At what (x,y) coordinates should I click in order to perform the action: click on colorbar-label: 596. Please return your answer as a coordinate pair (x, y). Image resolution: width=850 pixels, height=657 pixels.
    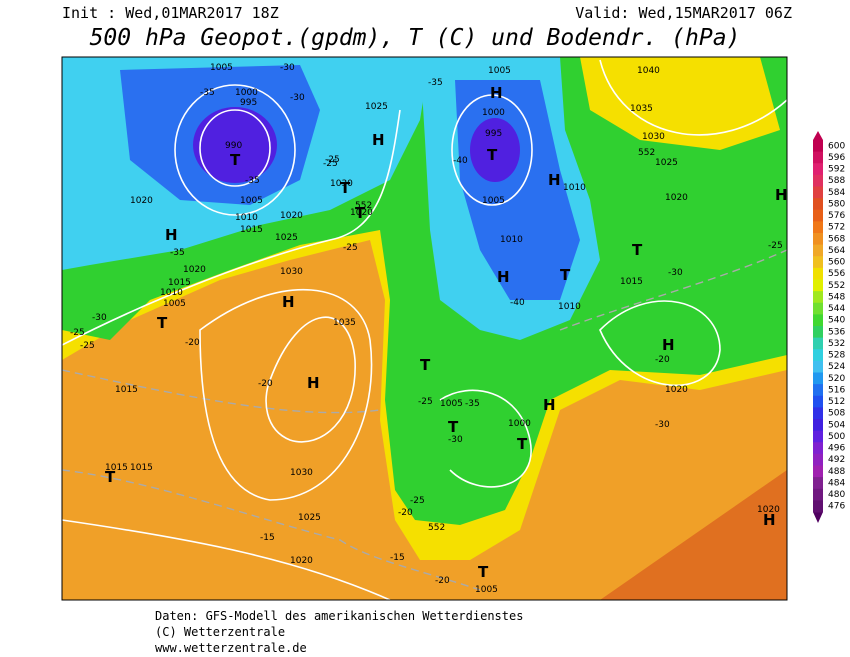
    Looking at the image, I should click on (836, 158).